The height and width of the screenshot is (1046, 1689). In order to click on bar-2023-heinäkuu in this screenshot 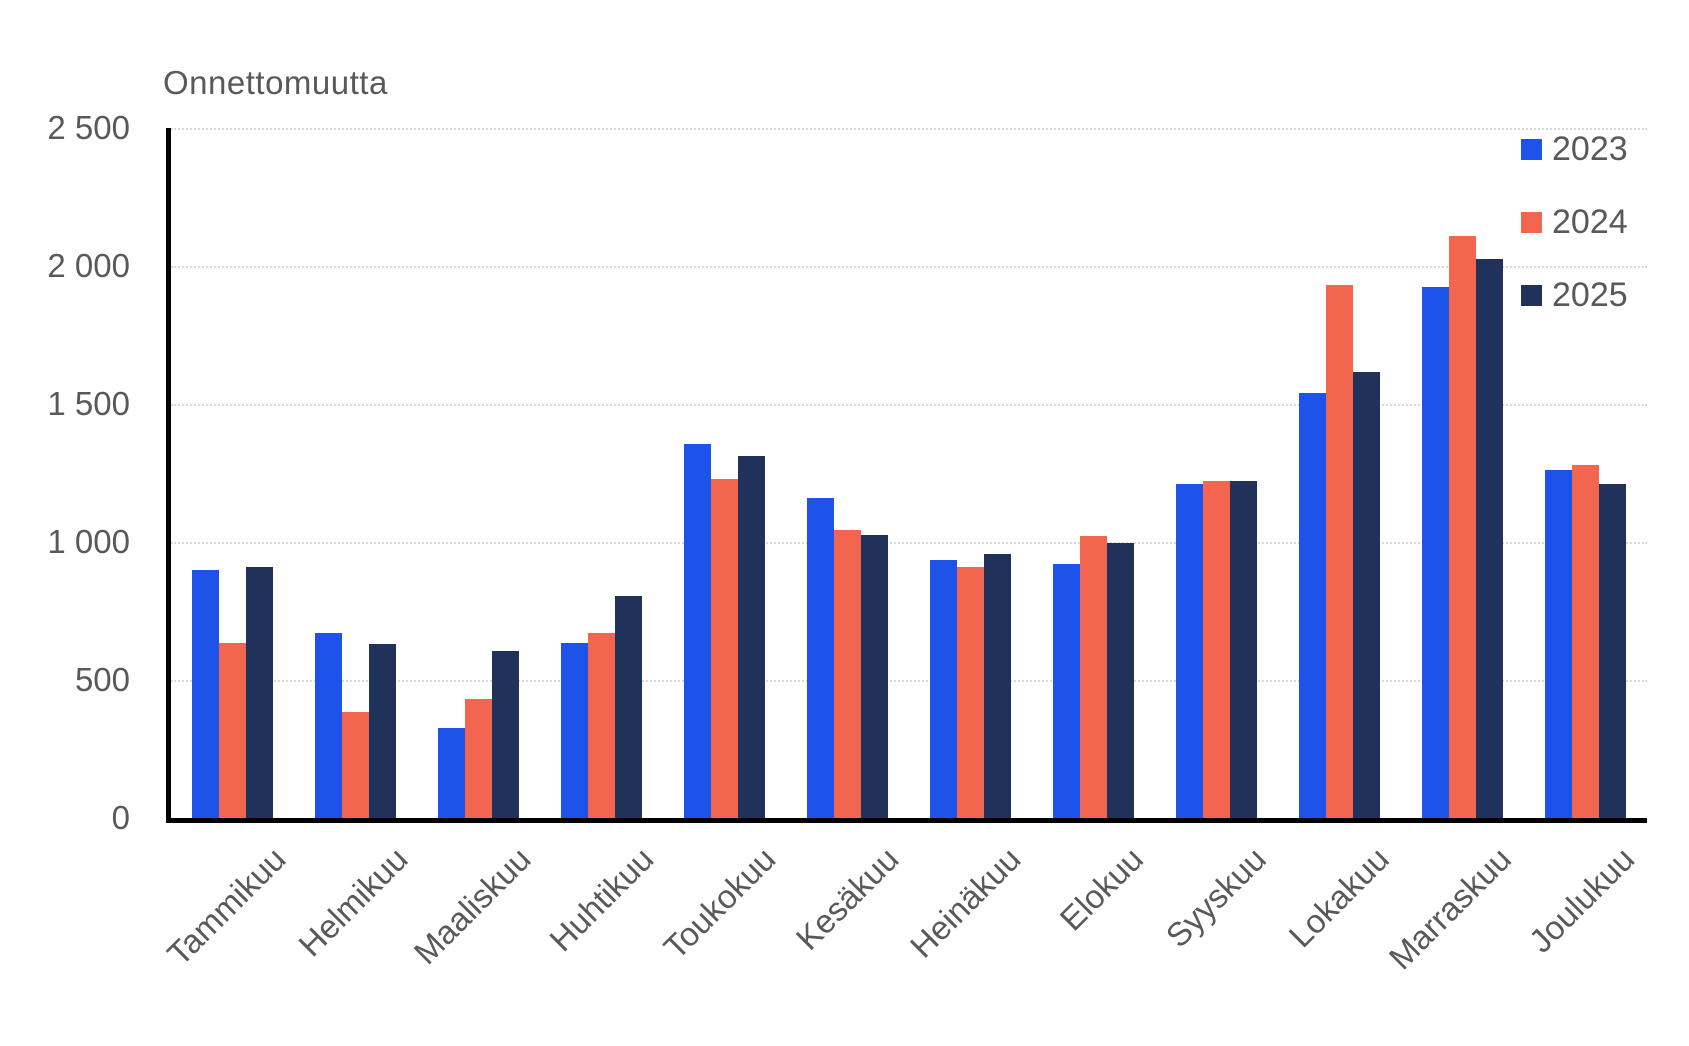, I will do `click(943, 688)`.